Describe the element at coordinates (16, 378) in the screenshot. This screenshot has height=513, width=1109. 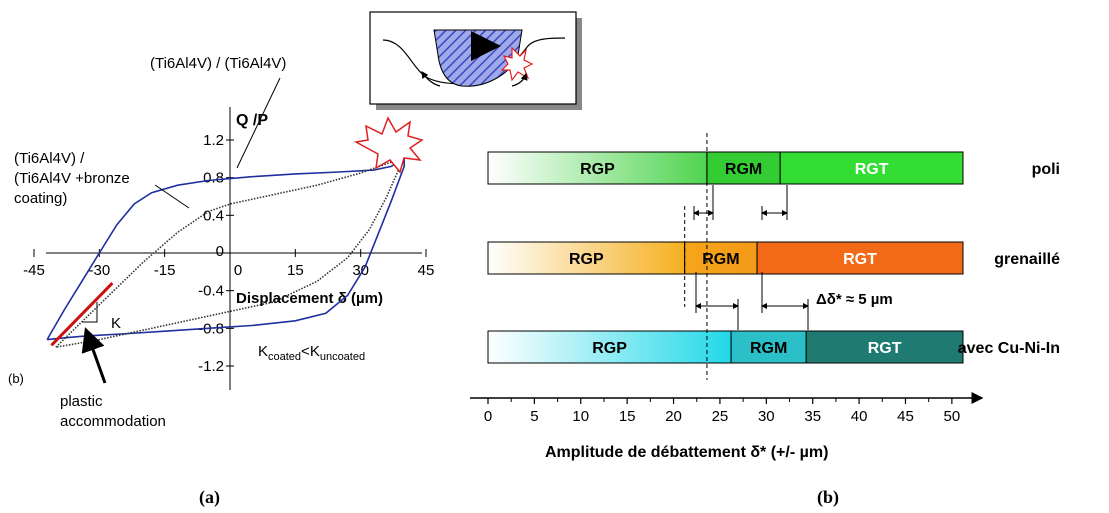
I see `corner-label: (b)` at that location.